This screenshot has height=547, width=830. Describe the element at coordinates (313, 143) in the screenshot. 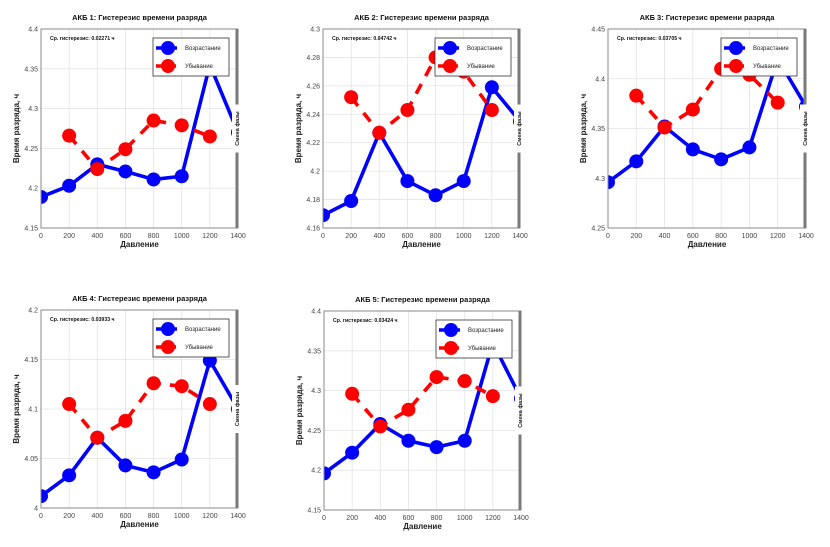

I see `y-tick-label: 4.22` at that location.